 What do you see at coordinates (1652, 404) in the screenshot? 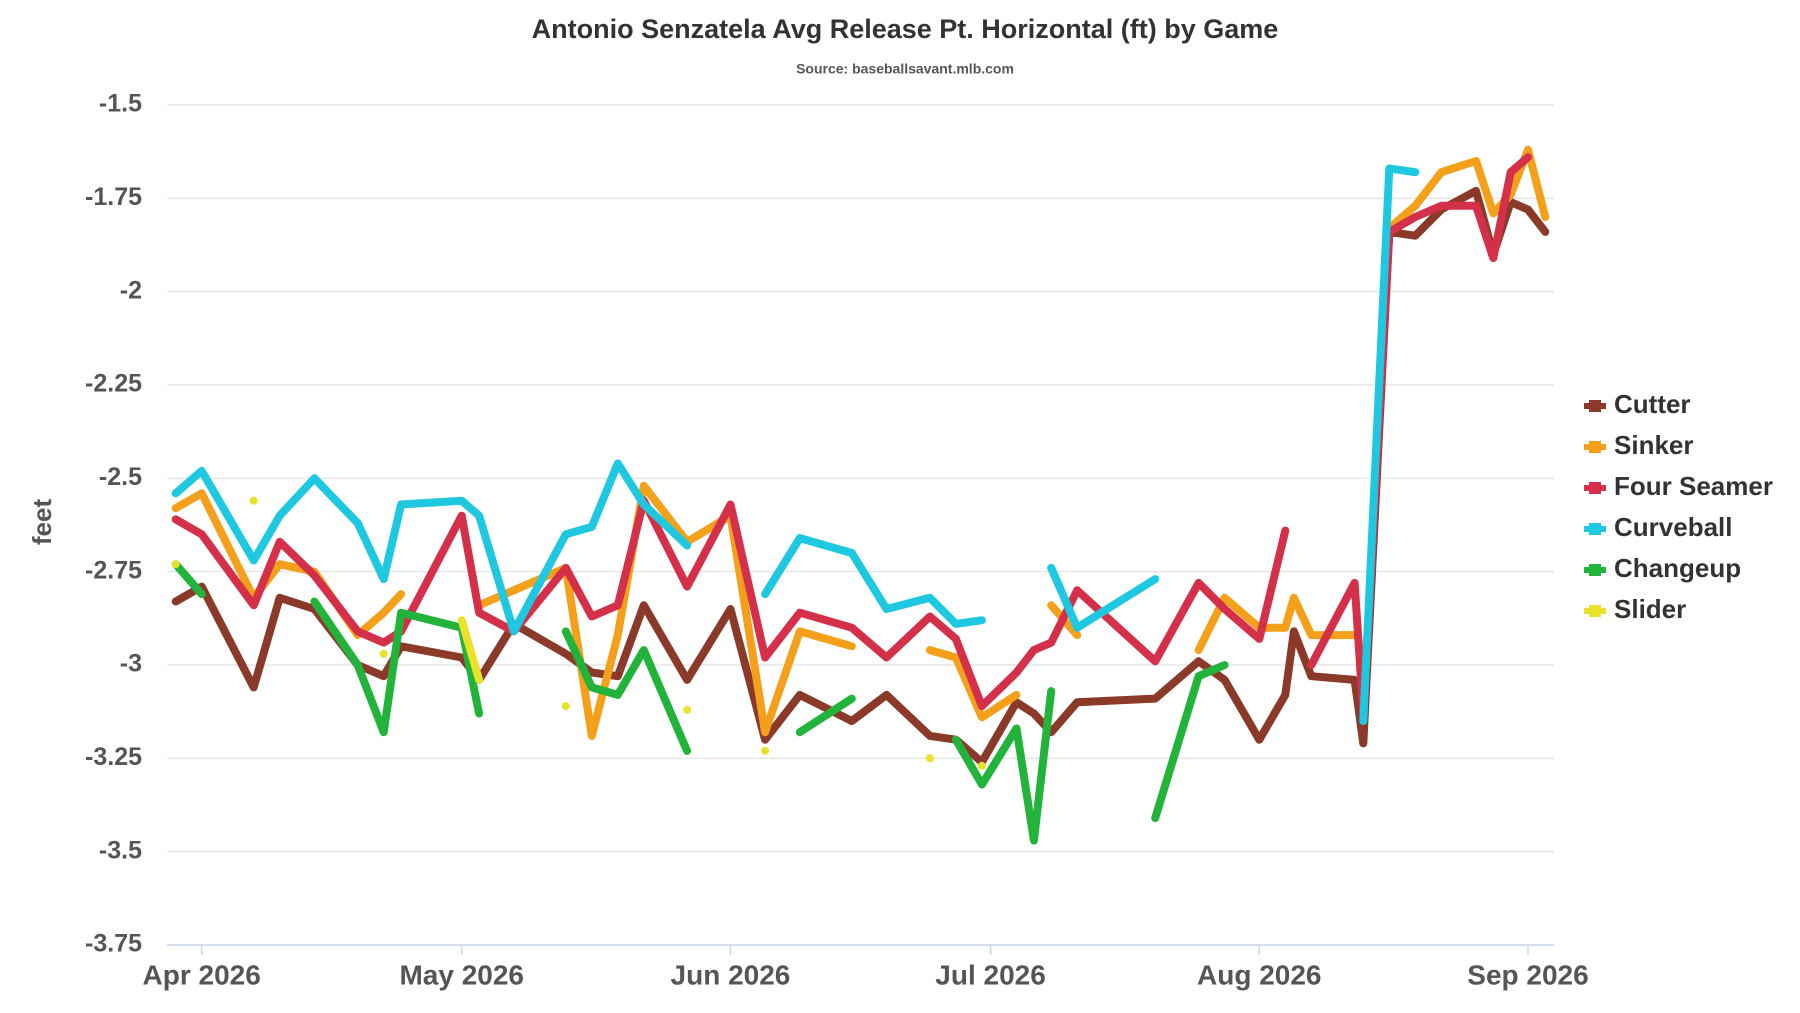
I see `legend-label: Cutter` at bounding box center [1652, 404].